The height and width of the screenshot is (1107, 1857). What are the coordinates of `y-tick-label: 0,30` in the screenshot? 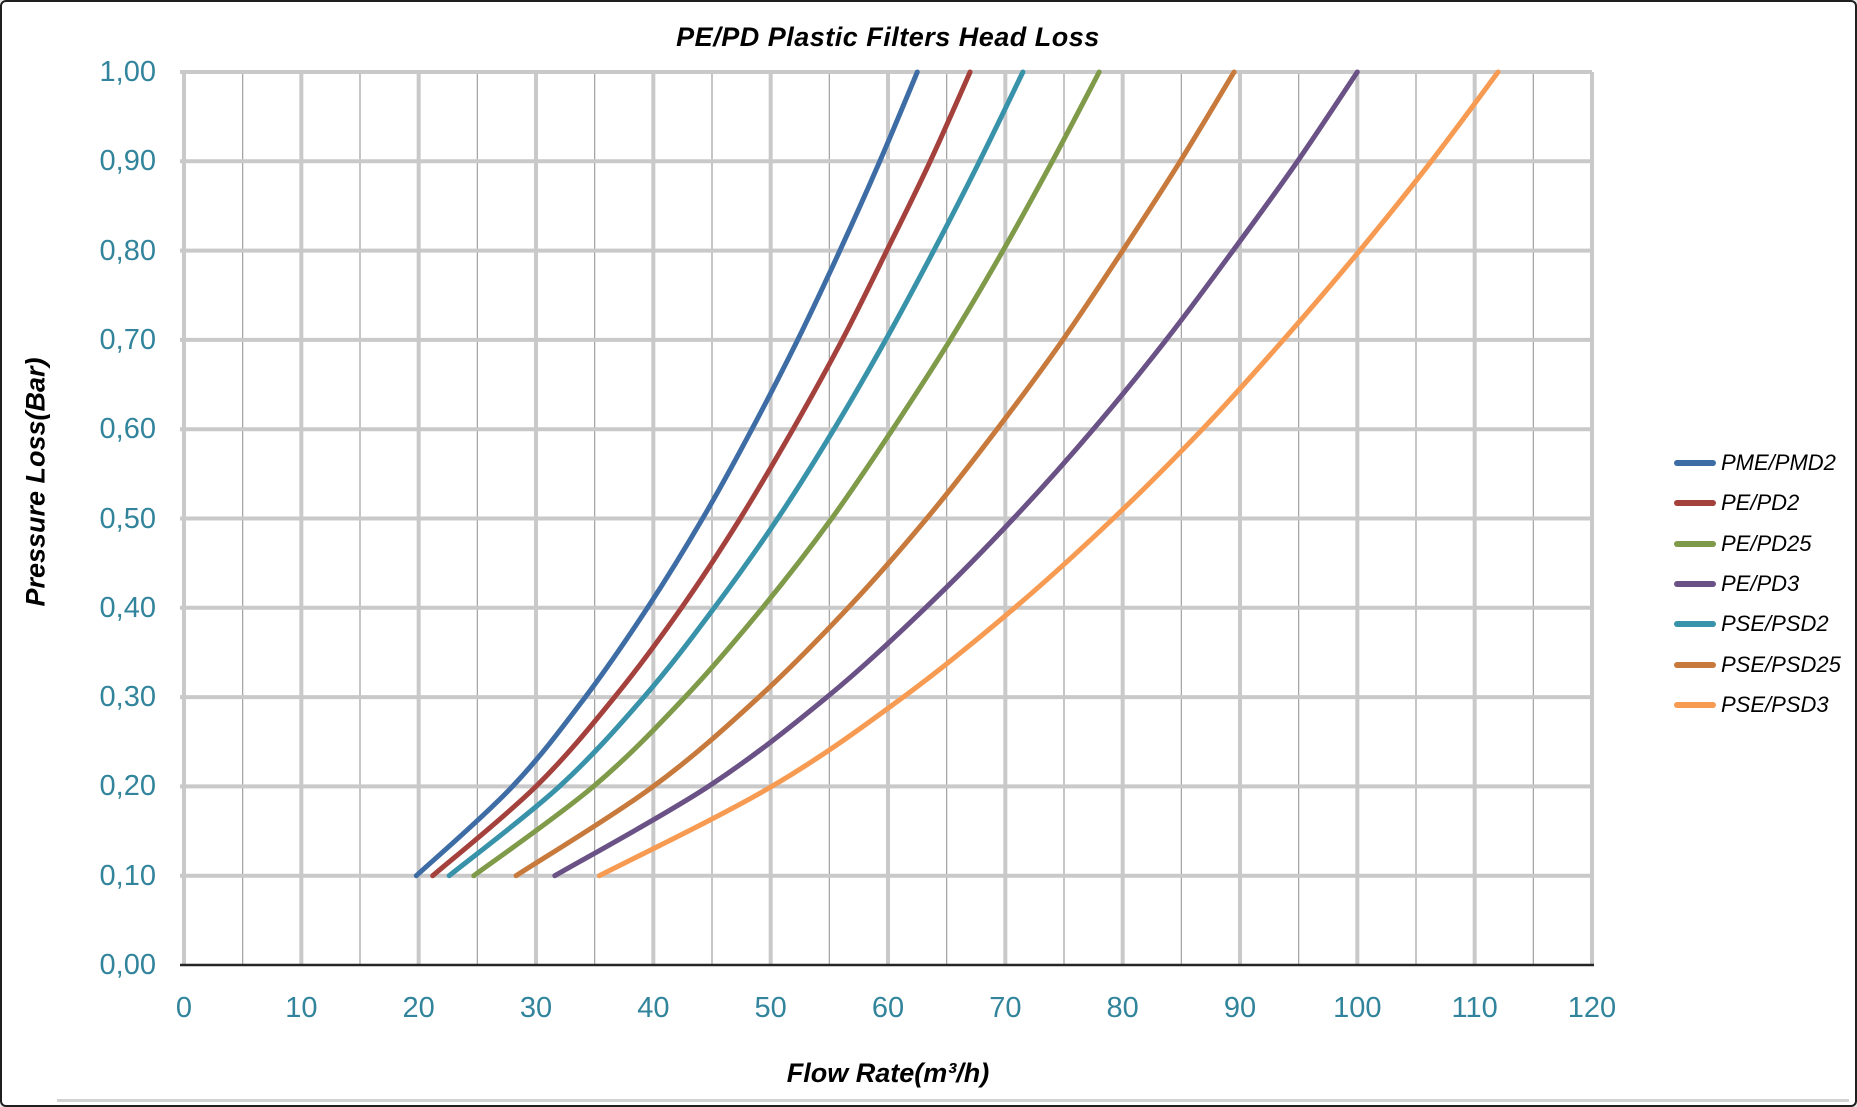 It's located at (127, 697).